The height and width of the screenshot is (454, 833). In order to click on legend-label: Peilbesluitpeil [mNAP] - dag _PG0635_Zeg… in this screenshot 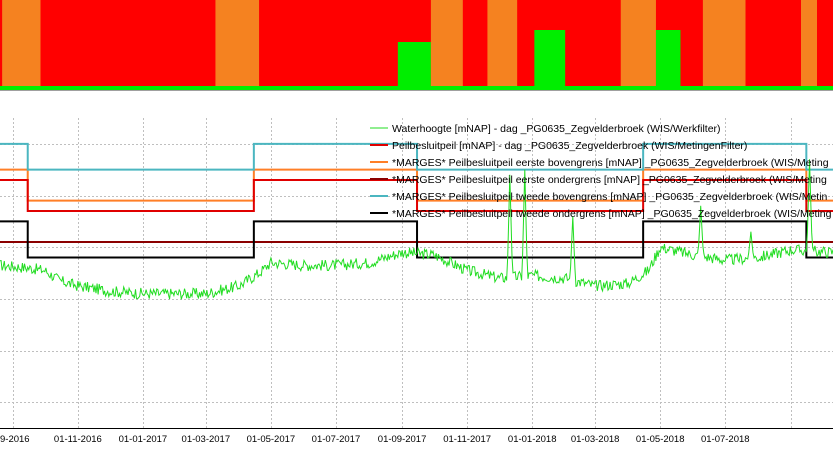, I will do `click(569, 146)`.